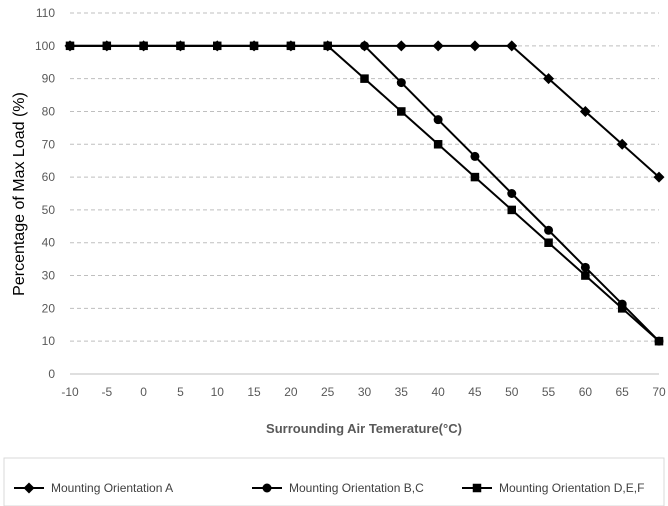 The image size is (668, 506). What do you see at coordinates (512, 392) in the screenshot?
I see `x-tick-label: 50` at bounding box center [512, 392].